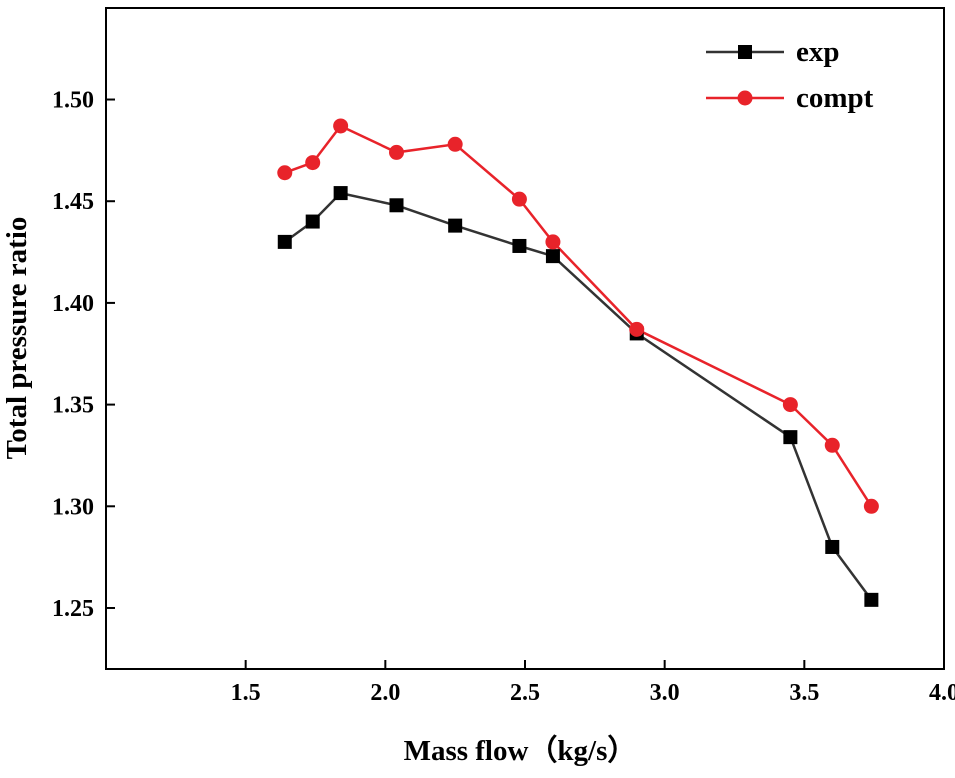  I want to click on y-tick-label: 1.35, so click(73, 406).